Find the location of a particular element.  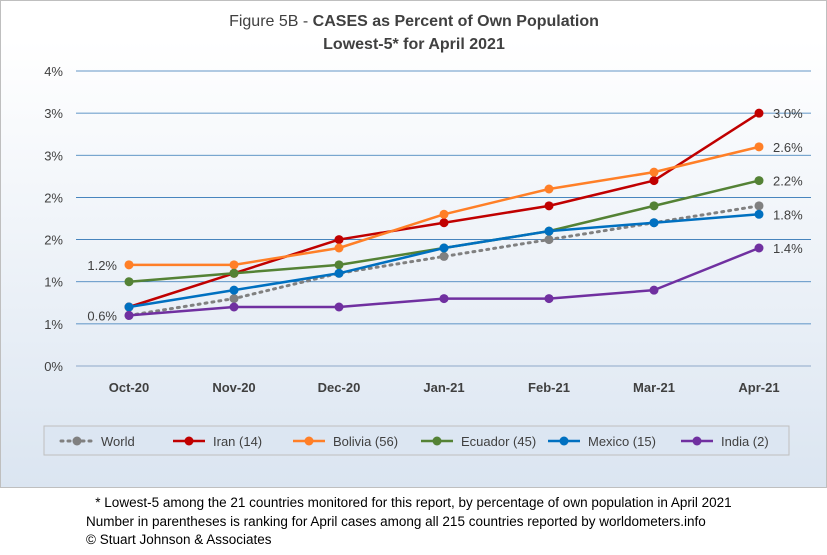

x-tick-label: Jan-21 is located at coordinates (443, 387).